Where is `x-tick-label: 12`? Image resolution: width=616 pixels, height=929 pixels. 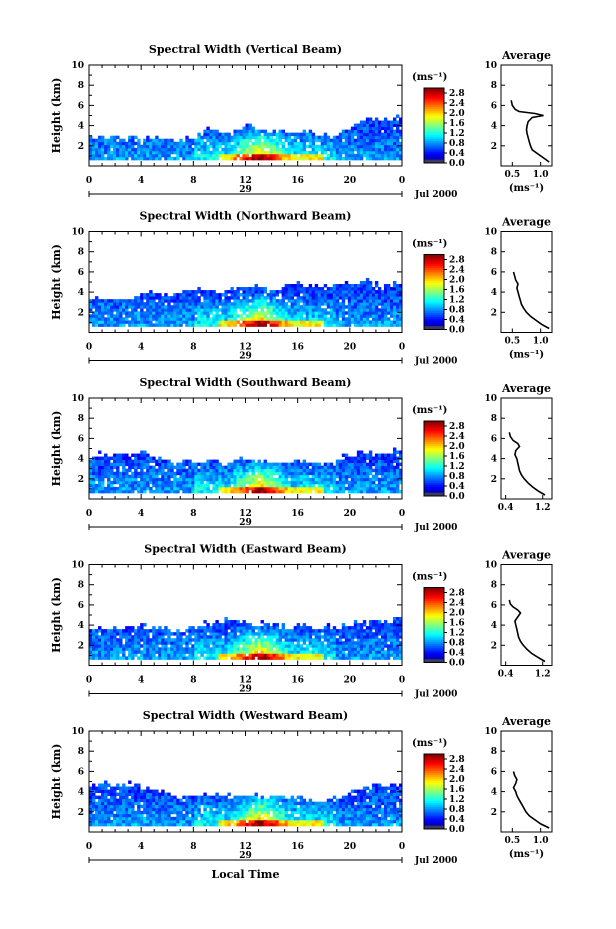
x-tick-label: 12 is located at coordinates (245, 181).